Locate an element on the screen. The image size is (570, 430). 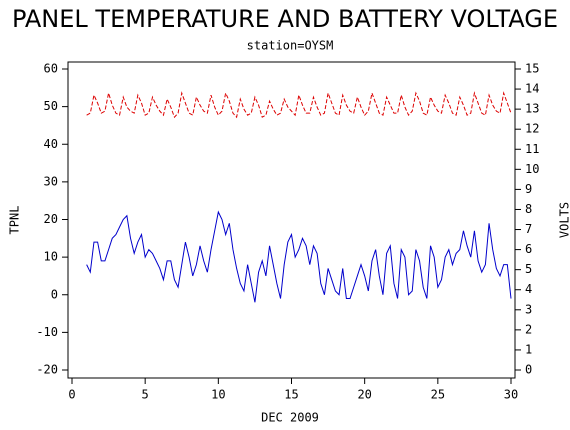
x-tick-label: 0 is located at coordinates (71, 395).